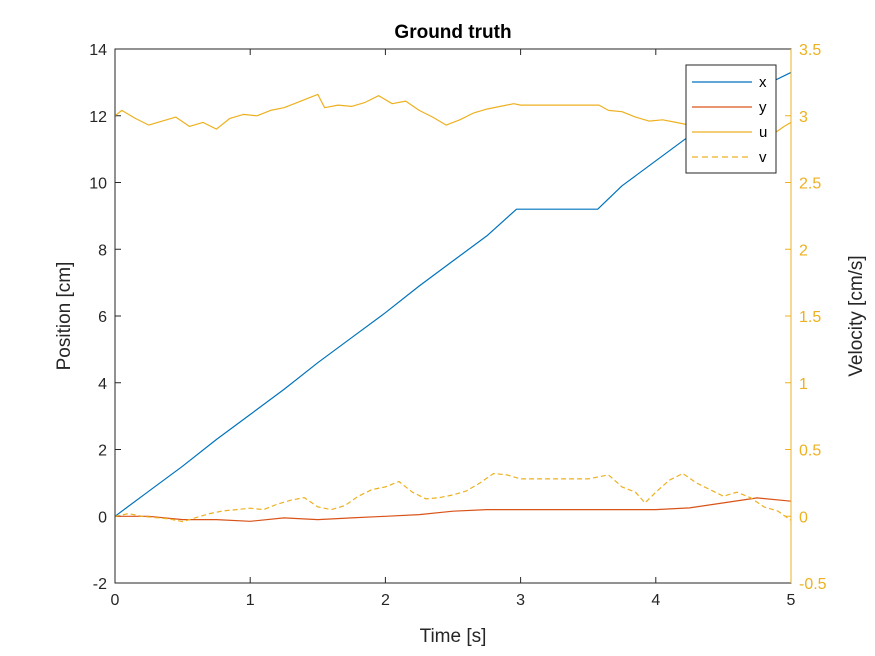 Image resolution: width=875 pixels, height=656 pixels. Describe the element at coordinates (102, 451) in the screenshot. I see `y-tick-label: 2` at that location.